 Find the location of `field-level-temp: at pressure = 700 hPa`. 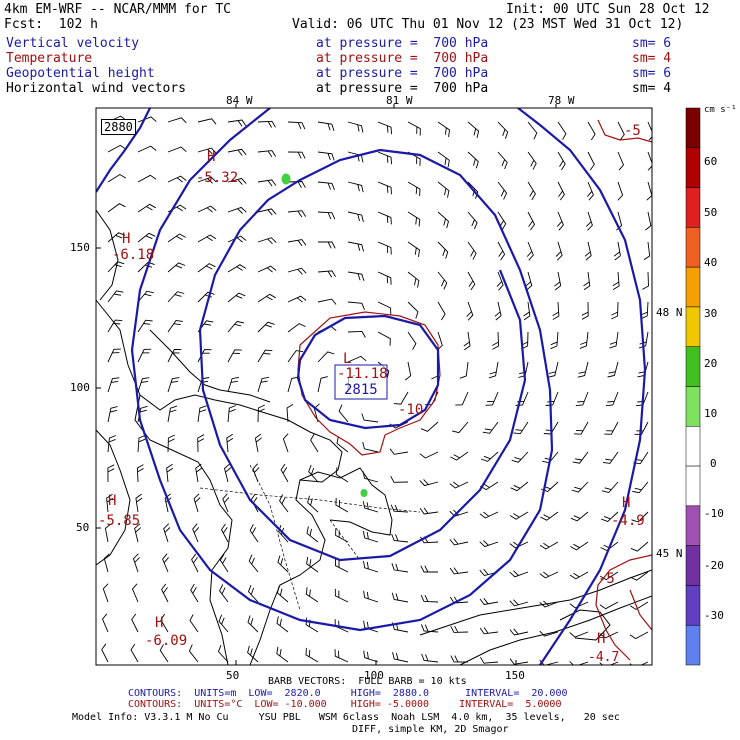

field-level-temp: at pressure = 700 hPa is located at coordinates (402, 58).